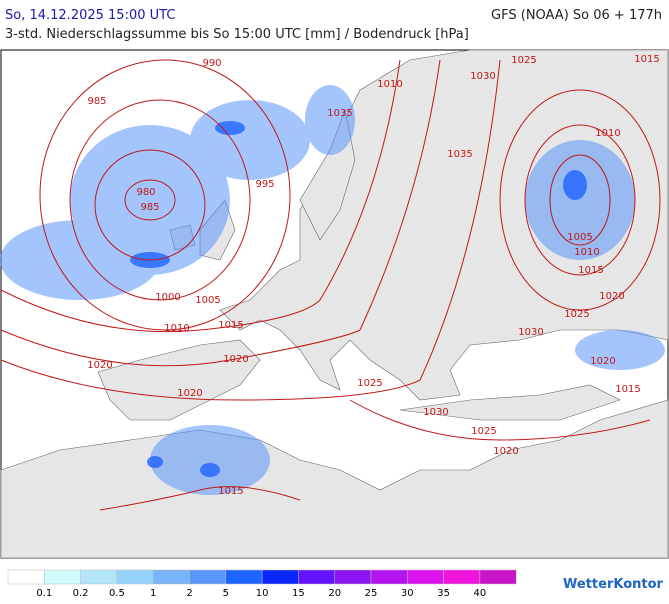 Image resolution: width=669 pixels, height=604 pixels. I want to click on datetime: So, 14.12.2025 15:00 UTC, so click(90, 15).